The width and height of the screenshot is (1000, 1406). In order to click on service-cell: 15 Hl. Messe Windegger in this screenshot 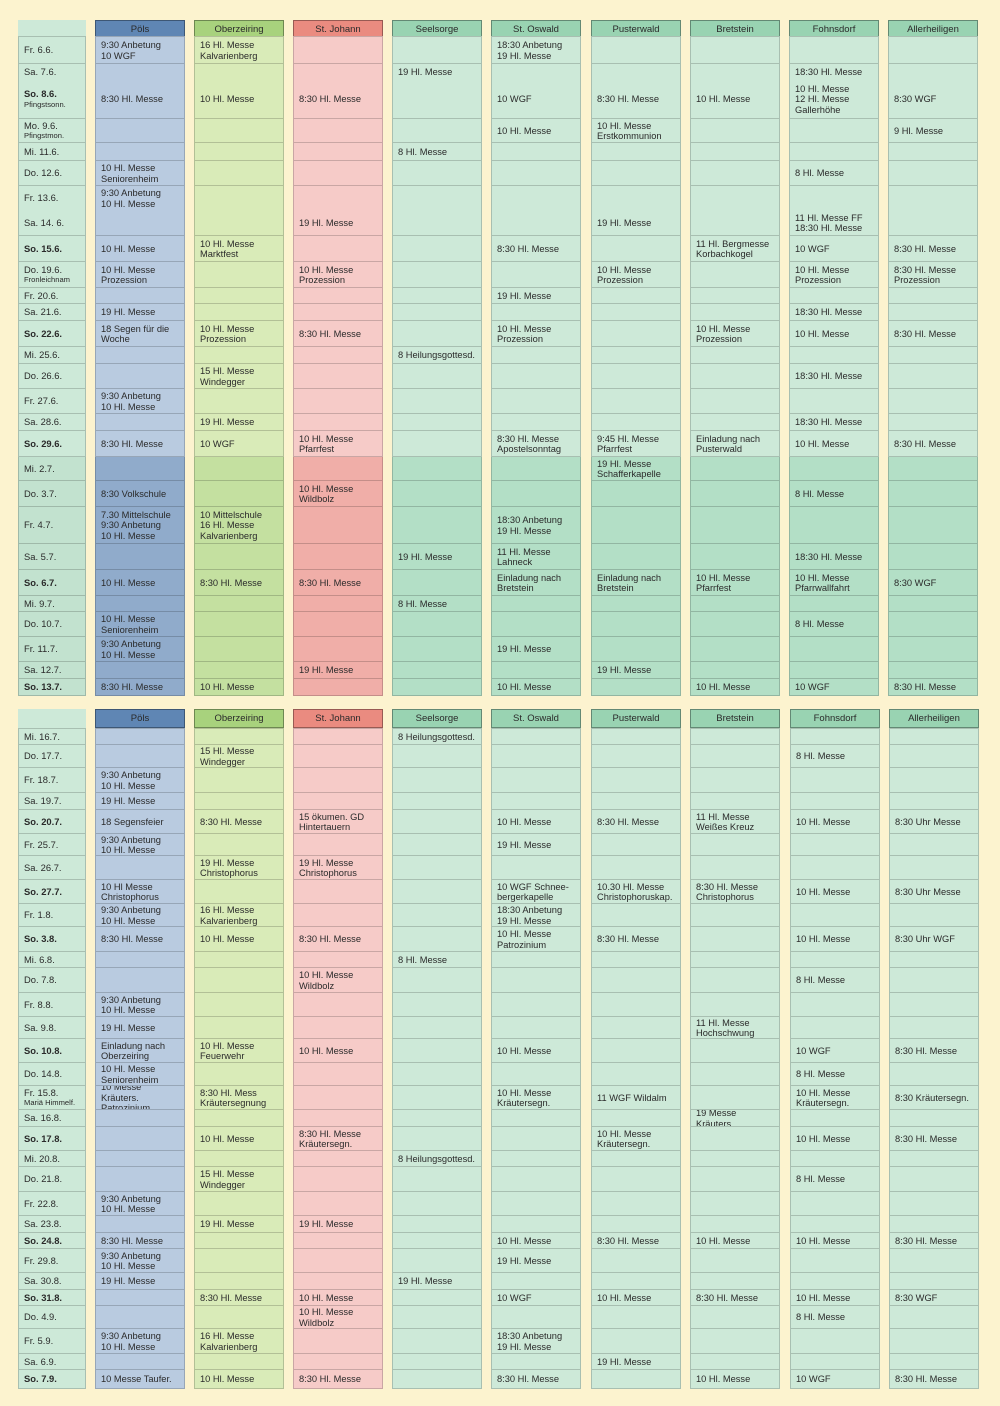, I will do `click(239, 756)`.